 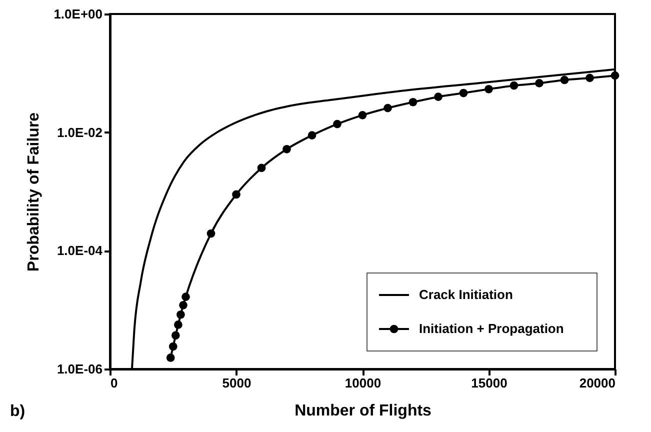 I want to click on legend-label: Crack Initiation, so click(x=466, y=294).